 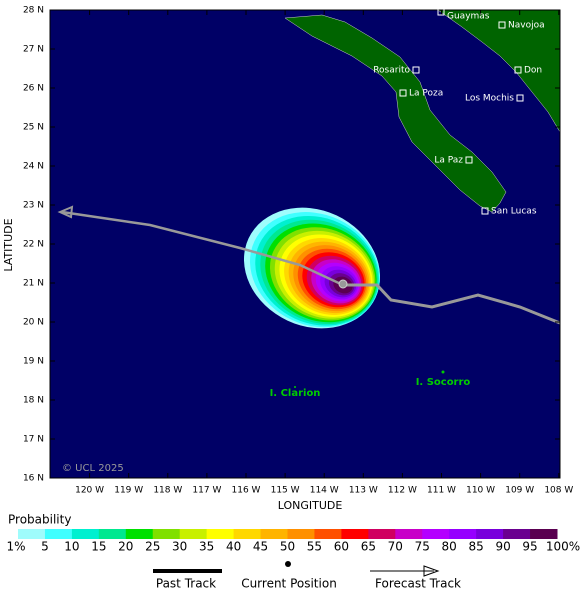 What do you see at coordinates (33, 440) in the screenshot?
I see `y-tick-label: 17 N` at bounding box center [33, 440].